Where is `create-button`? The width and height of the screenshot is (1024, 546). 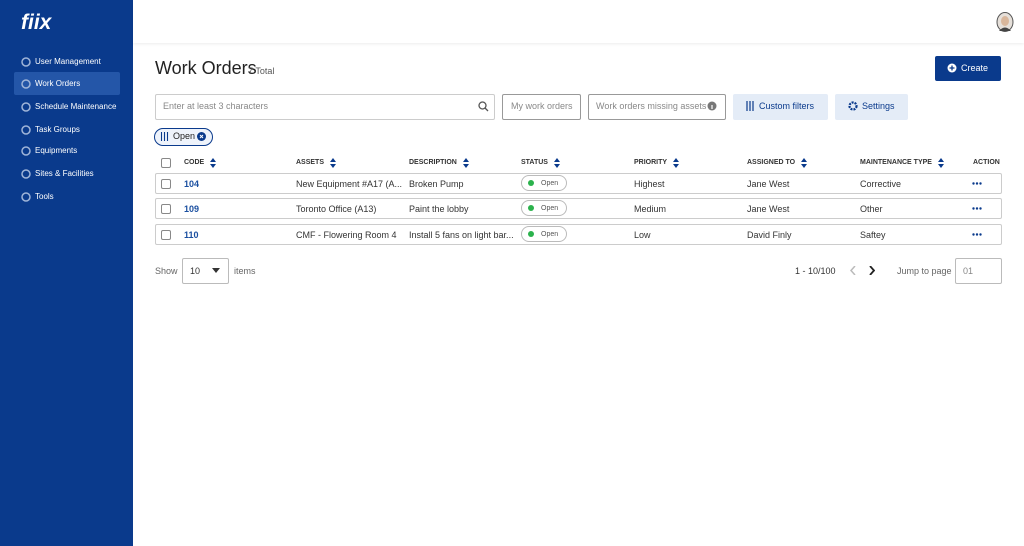
create-button is located at coordinates (968, 68).